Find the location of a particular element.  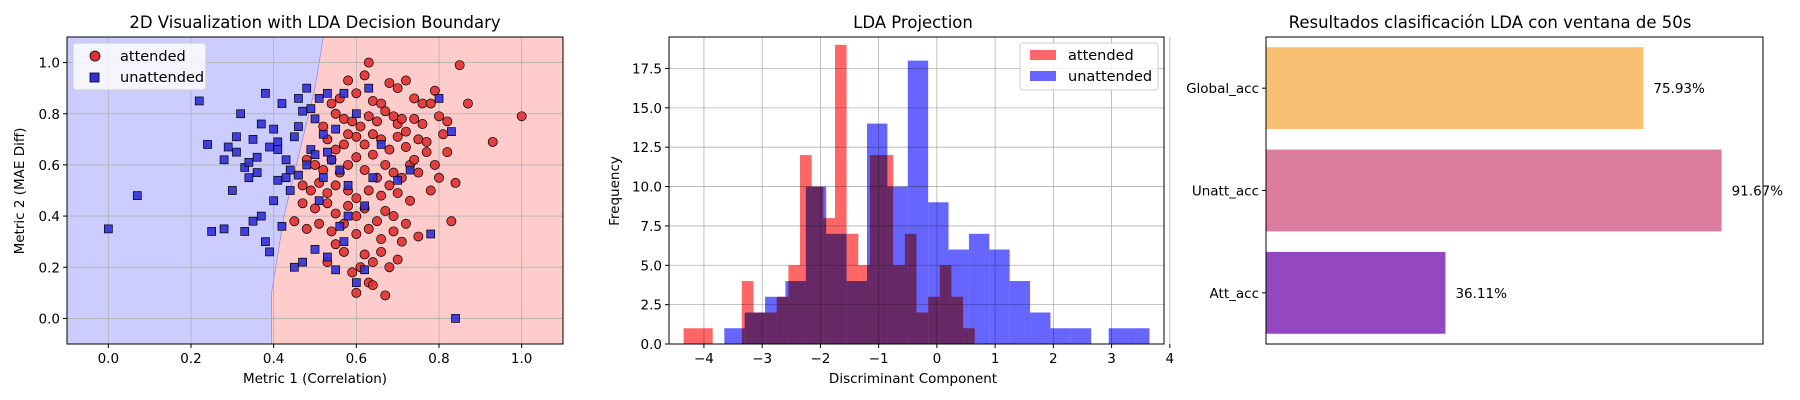

histogram-x-ticks: −4 −3 −2 −1 0 1 2 3 4 is located at coordinates (934, 355).